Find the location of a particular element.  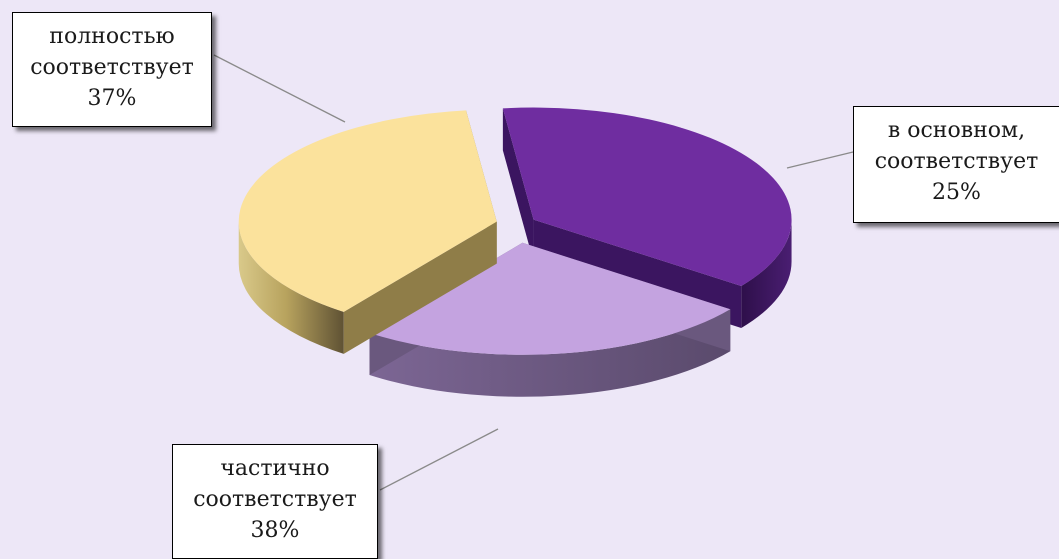

callout-fully-line1: полностью is located at coordinates (112, 36).